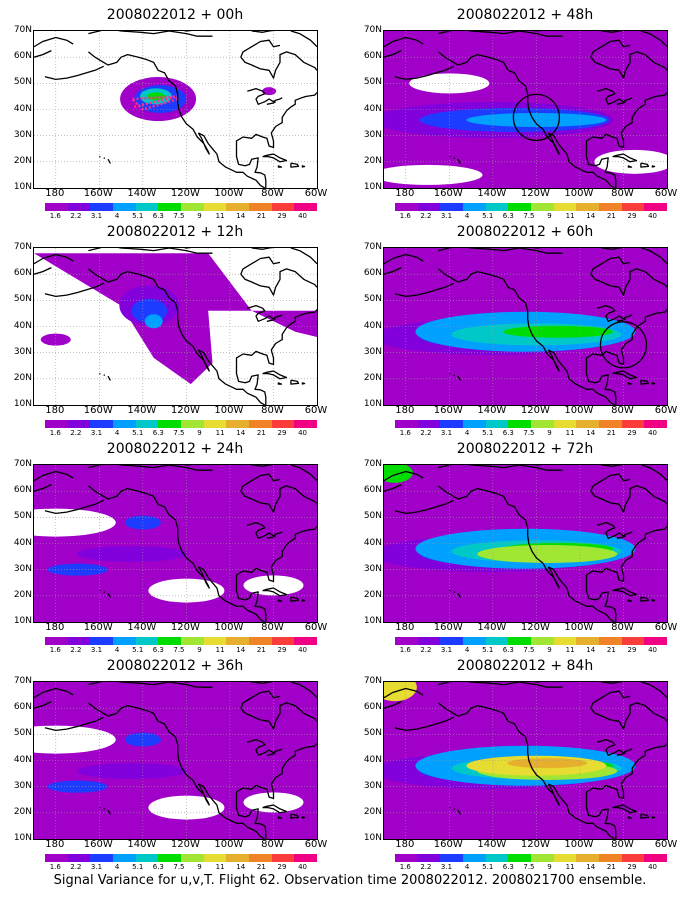 This screenshot has width=700, height=900. What do you see at coordinates (525, 232) in the screenshot?
I see `panel-title: 2008022012 + 60h` at bounding box center [525, 232].